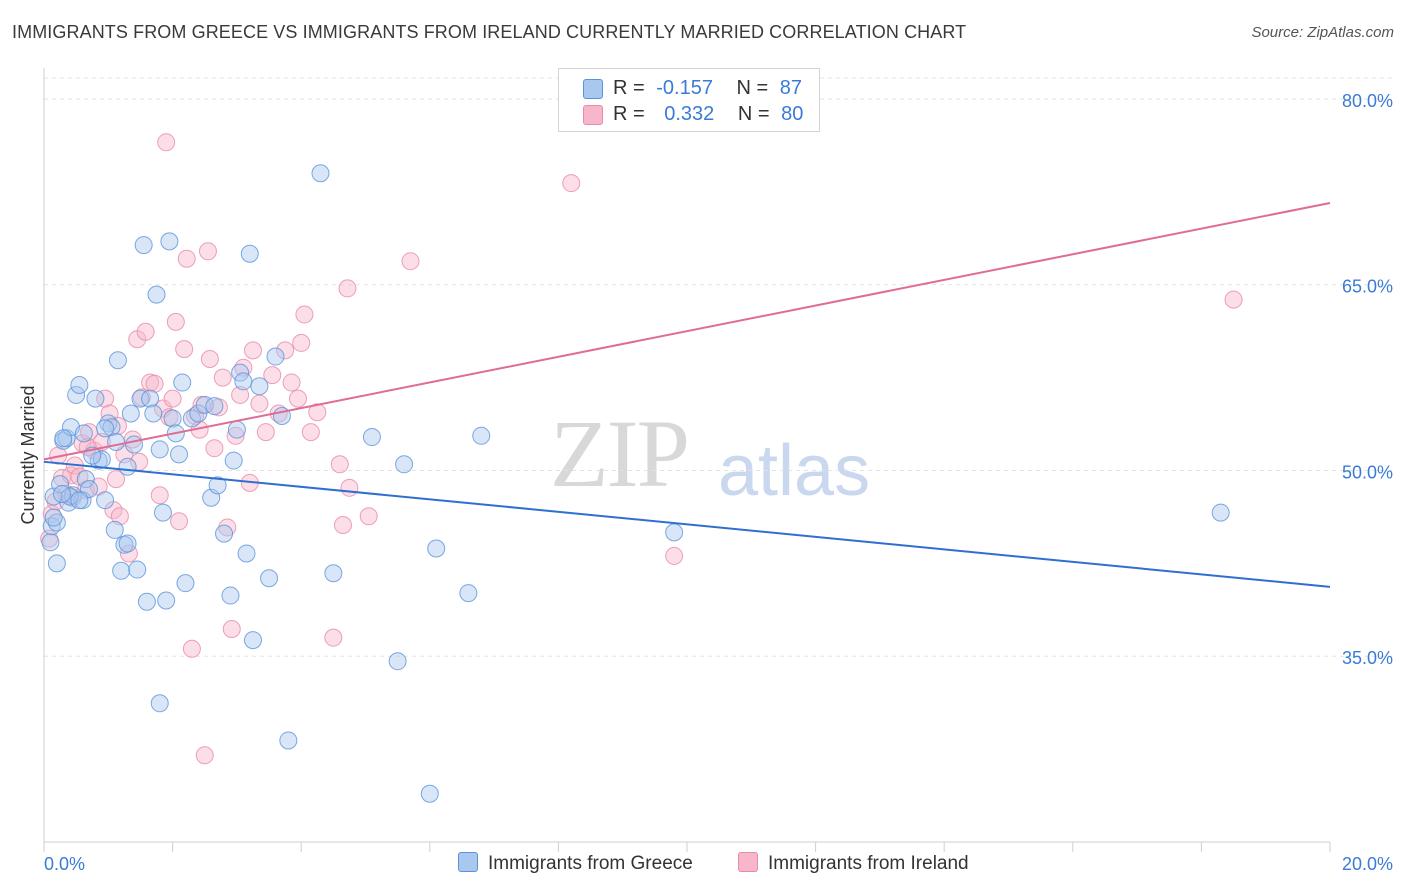 The height and width of the screenshot is (892, 1406). I want to click on bottom-greece-label: Immigrants from Greece, so click(590, 863).